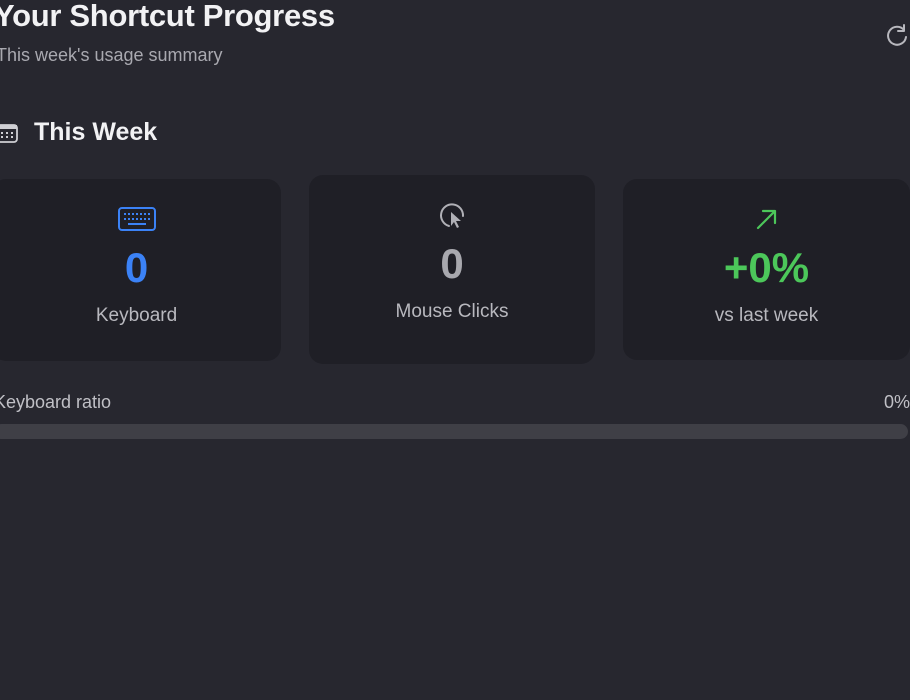 Image resolution: width=910 pixels, height=700 pixels. What do you see at coordinates (454, 431) in the screenshot?
I see `keyboard-ratio-bar` at bounding box center [454, 431].